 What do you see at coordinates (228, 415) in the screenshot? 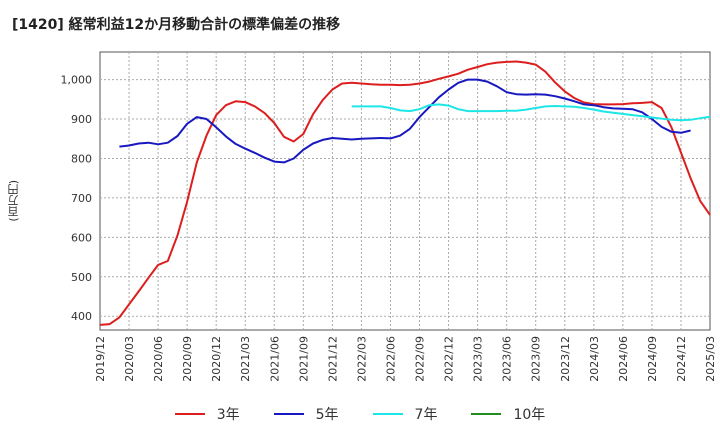
I see `legend-label: 3年` at bounding box center [228, 415].